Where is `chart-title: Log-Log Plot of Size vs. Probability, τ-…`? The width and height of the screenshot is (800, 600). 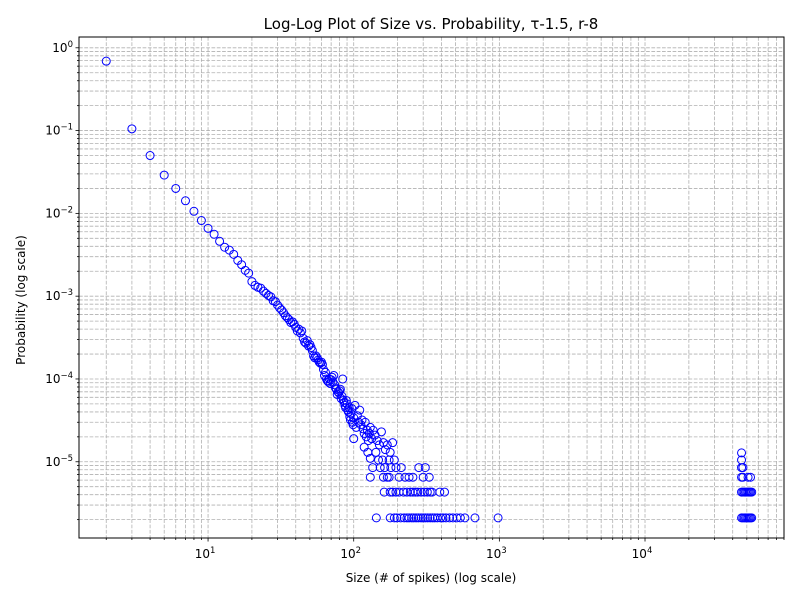
chart-title: Log-Log Plot of Size vs. Probability, τ-… is located at coordinates (431, 24).